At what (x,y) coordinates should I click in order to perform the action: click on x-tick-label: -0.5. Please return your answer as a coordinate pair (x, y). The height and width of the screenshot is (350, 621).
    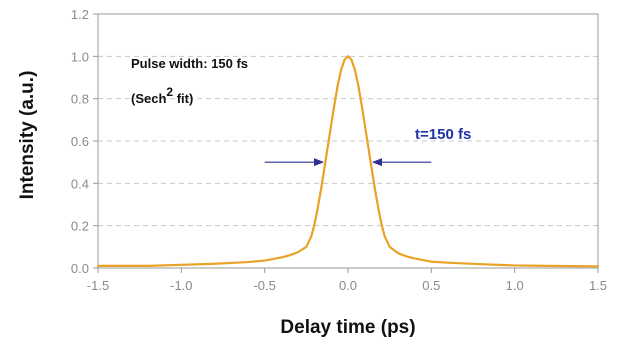
    Looking at the image, I should click on (264, 285).